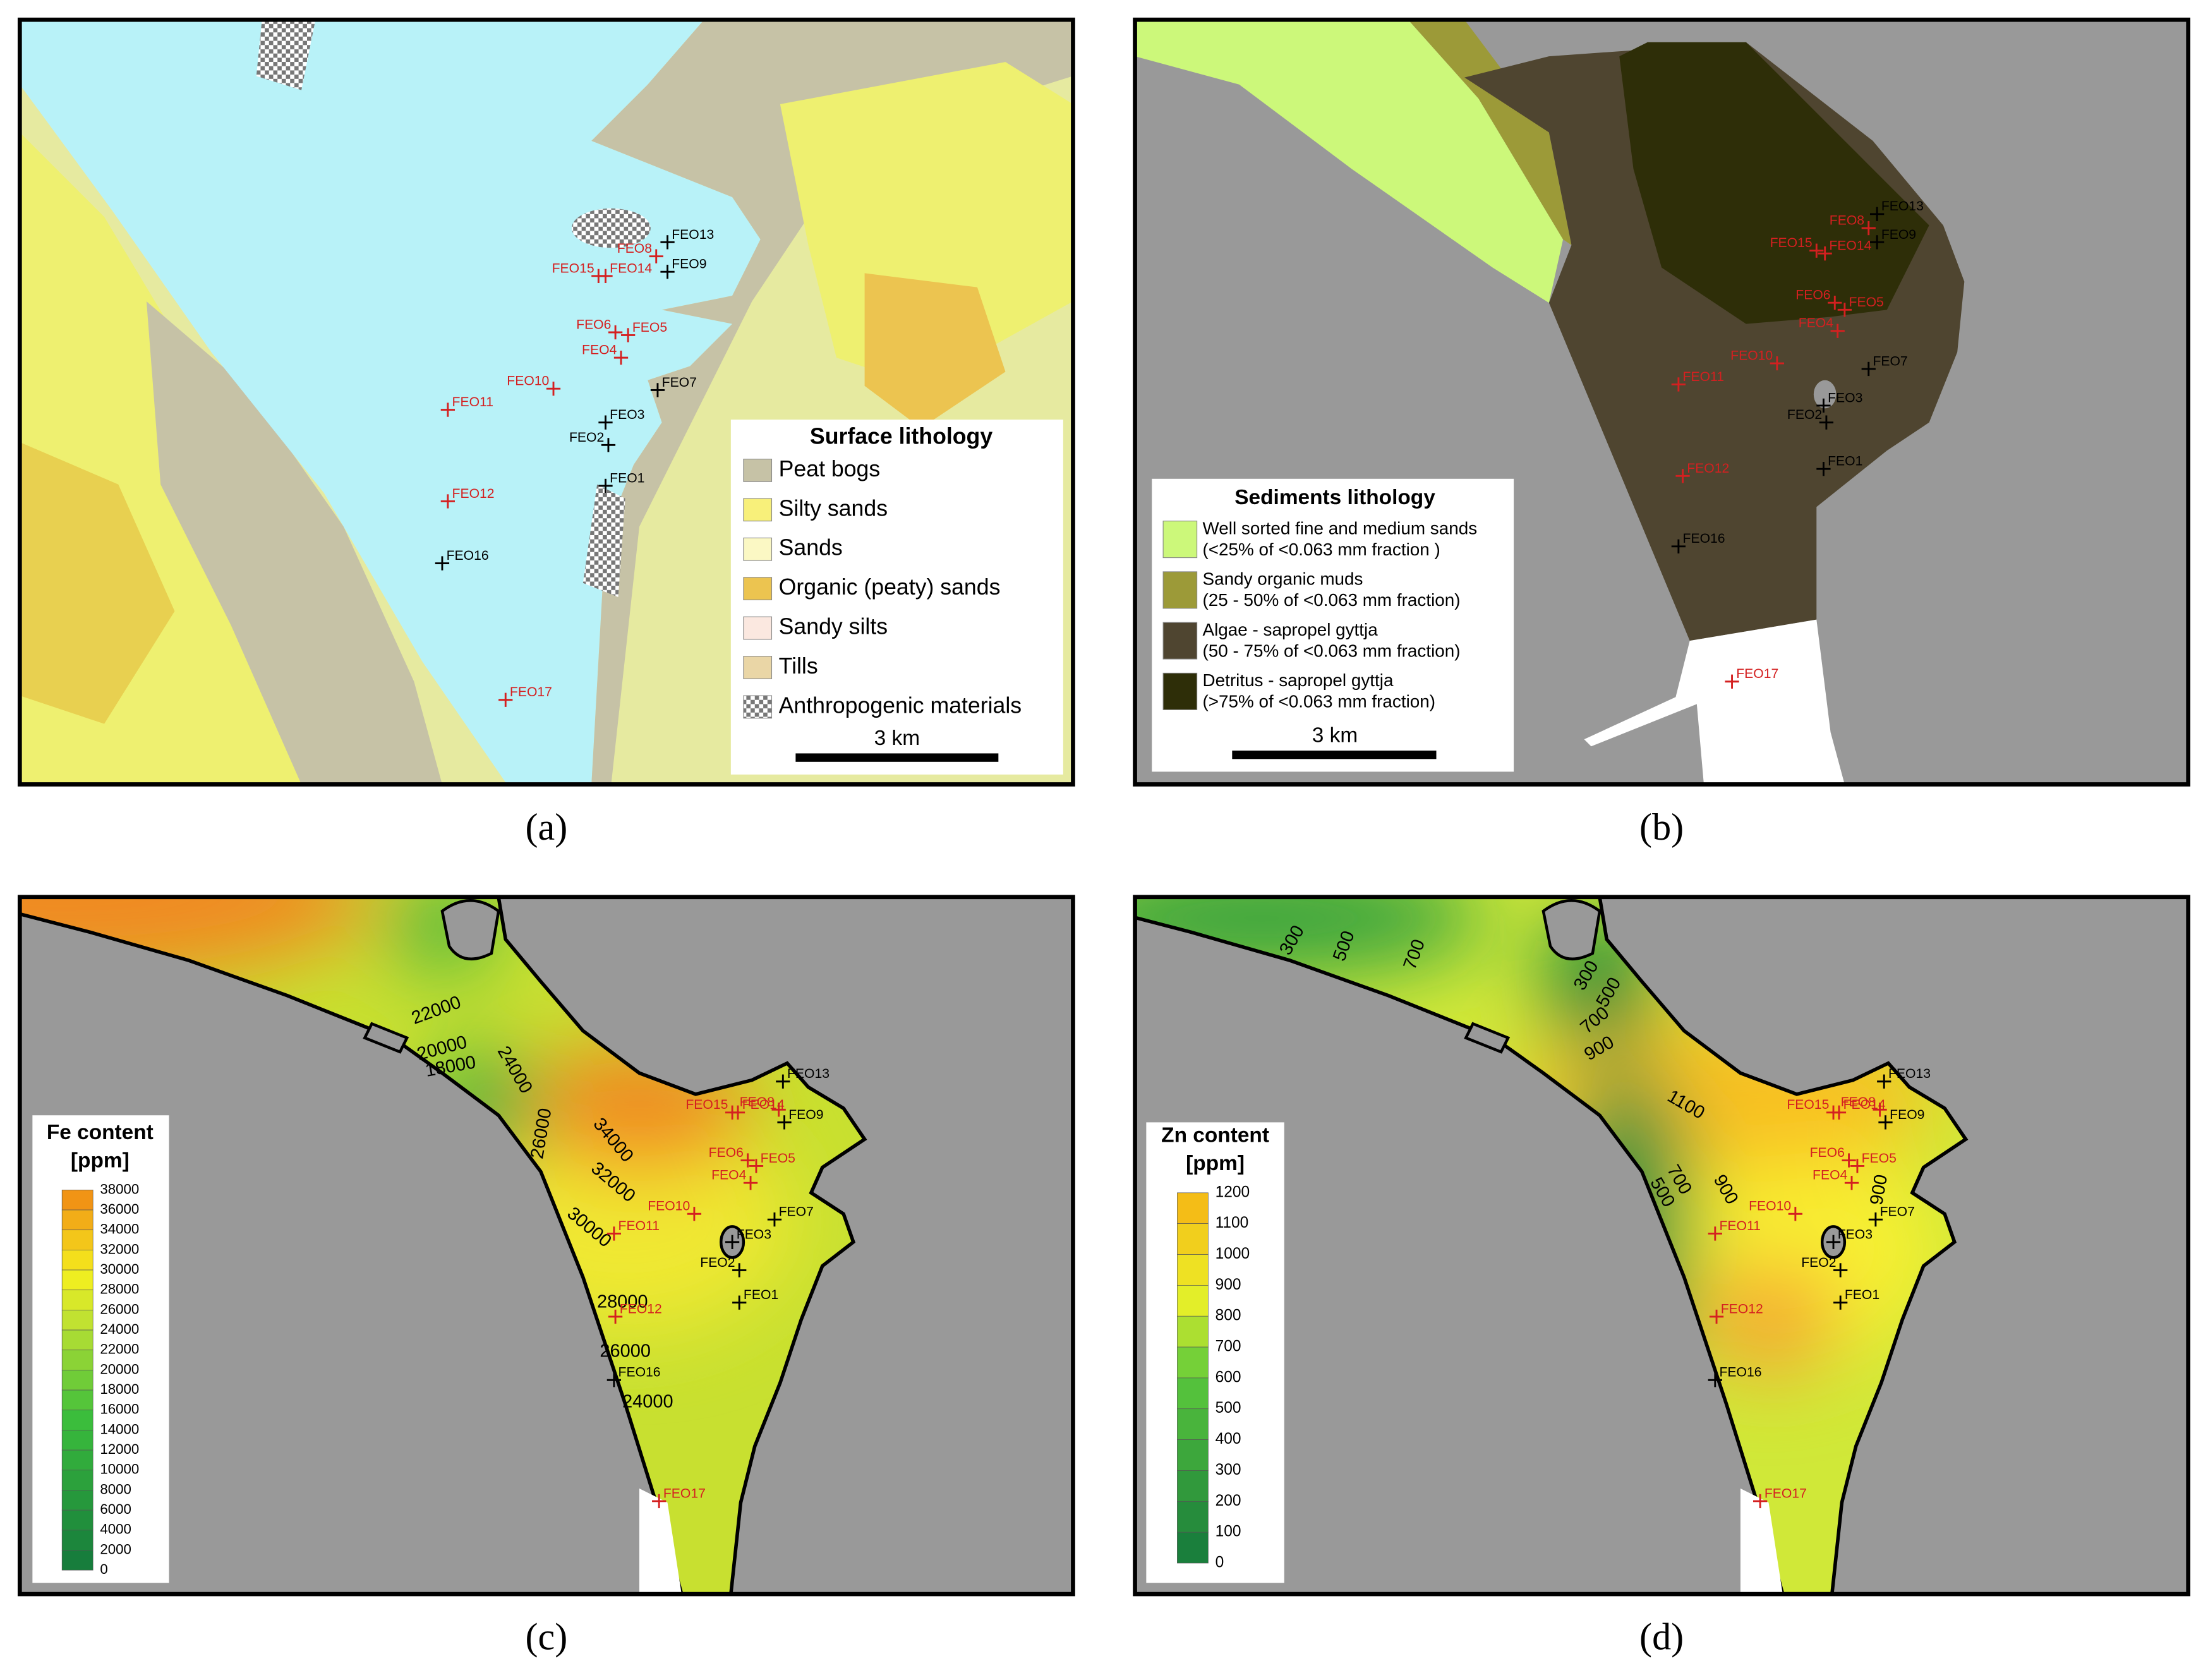 This screenshot has height=1680, width=2208. I want to click on legend-tick-label: 1000, so click(1233, 1253).